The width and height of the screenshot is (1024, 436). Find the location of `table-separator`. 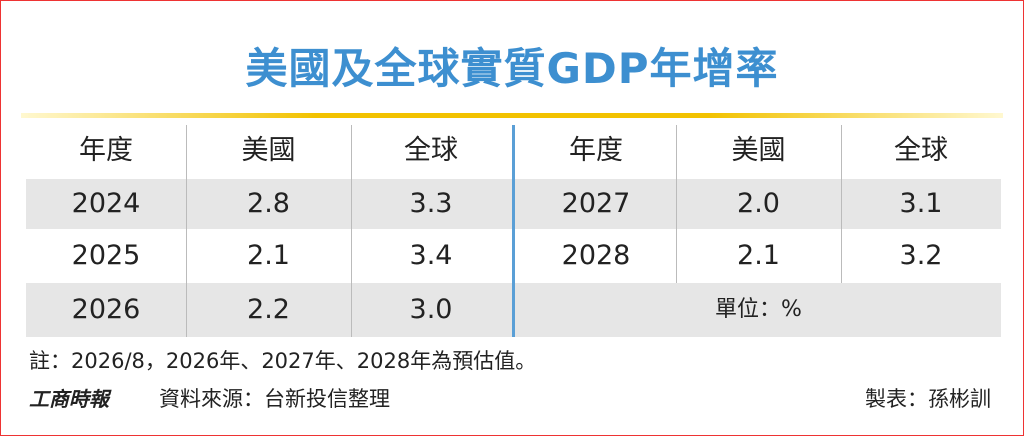

table-separator is located at coordinates (513, 231).